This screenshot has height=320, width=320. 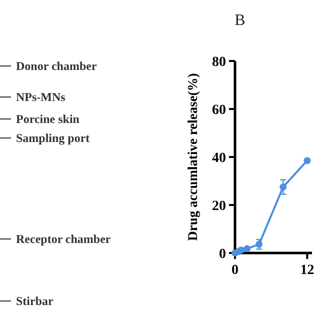 What do you see at coordinates (41, 97) in the screenshot?
I see `text: NPs-MNs` at bounding box center [41, 97].